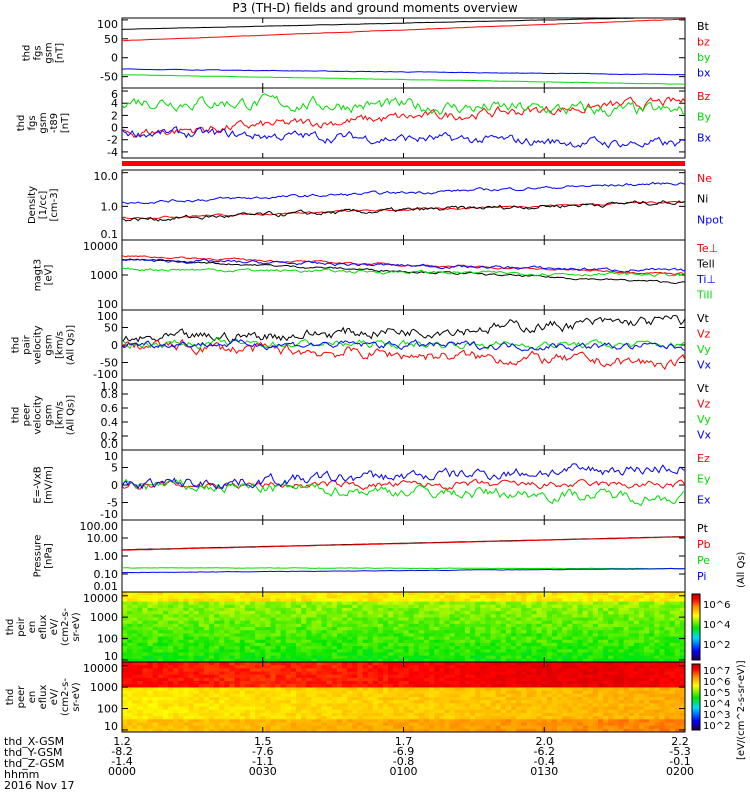  I want to click on y-axis-label-line: gsm, so click(43, 122).